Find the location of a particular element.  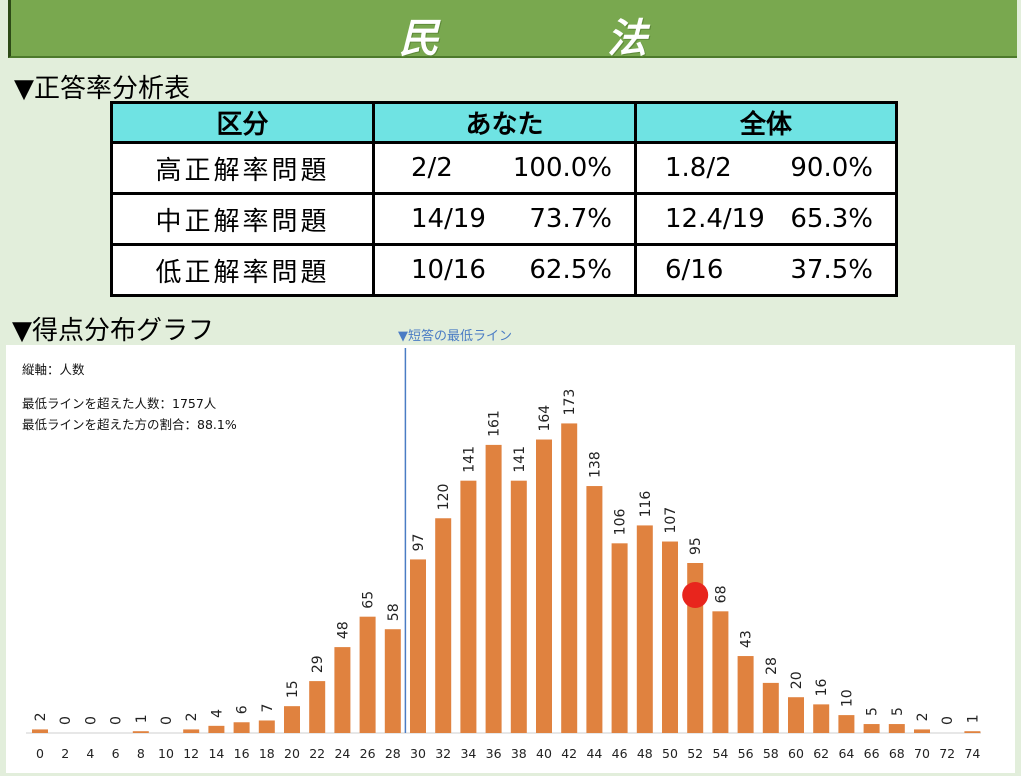

data-label: 7 is located at coordinates (268, 708).